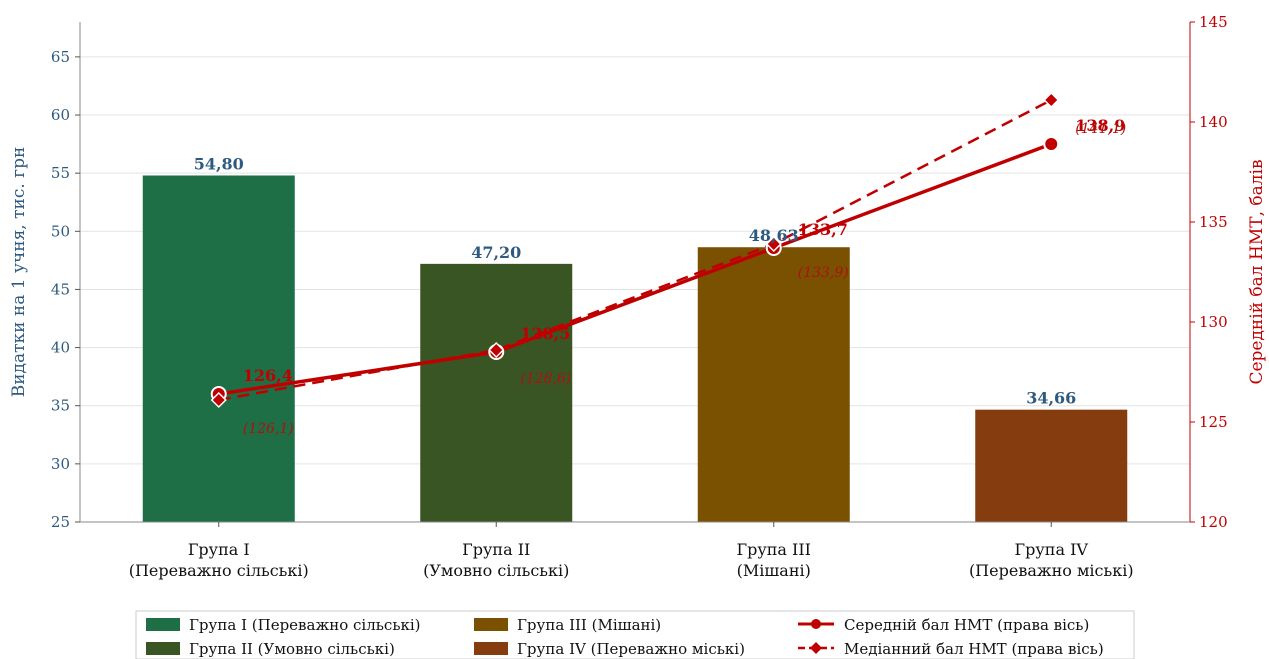 The image size is (1269, 659). Describe the element at coordinates (496, 570) in the screenshot. I see `x-tick-label-line: (Умовно сільські)` at that location.